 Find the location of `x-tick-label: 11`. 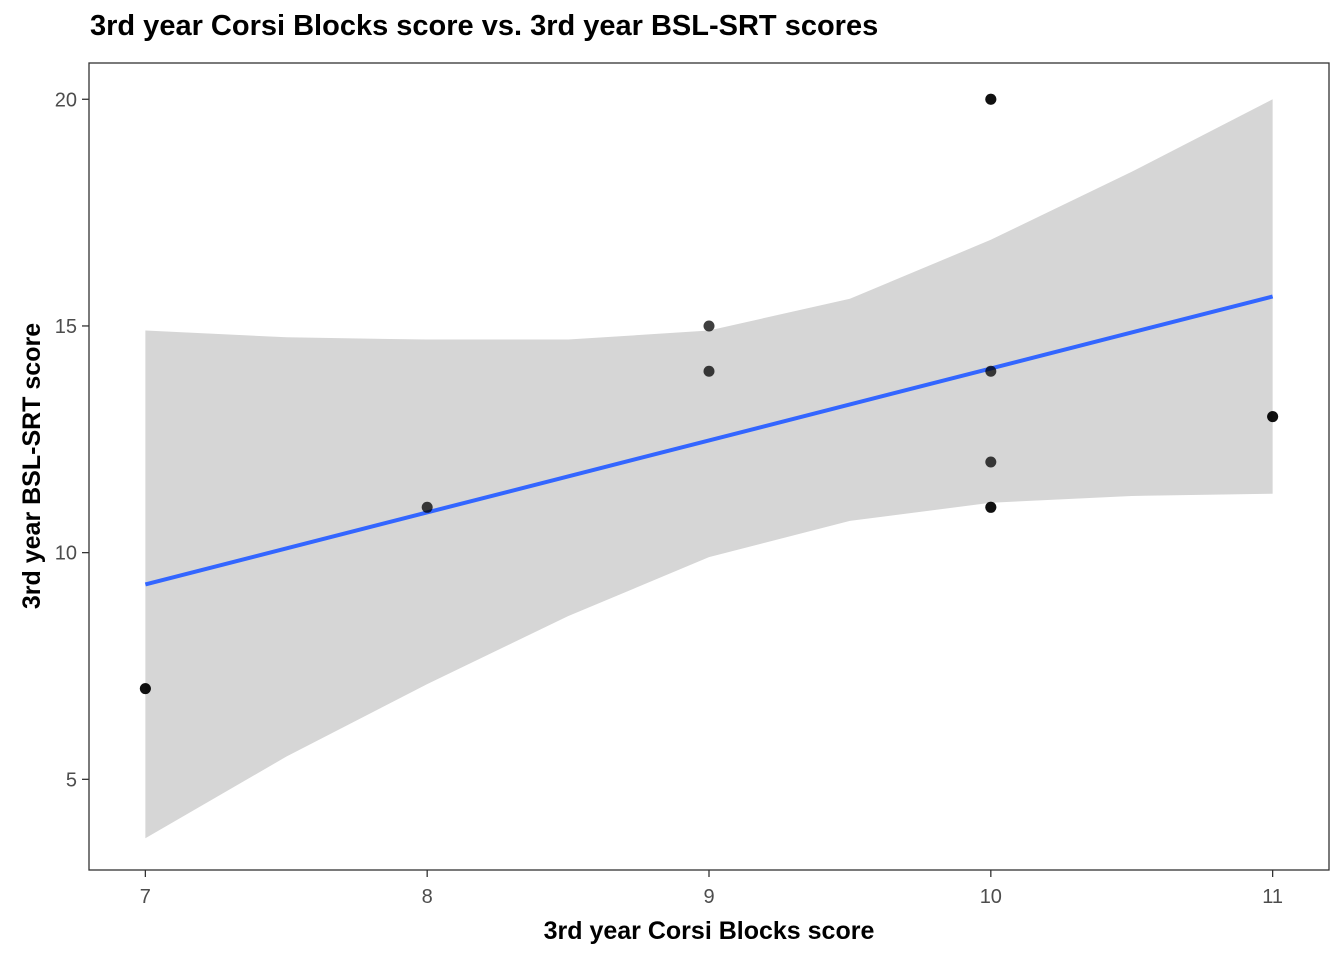

x-tick-label: 11 is located at coordinates (1272, 897).